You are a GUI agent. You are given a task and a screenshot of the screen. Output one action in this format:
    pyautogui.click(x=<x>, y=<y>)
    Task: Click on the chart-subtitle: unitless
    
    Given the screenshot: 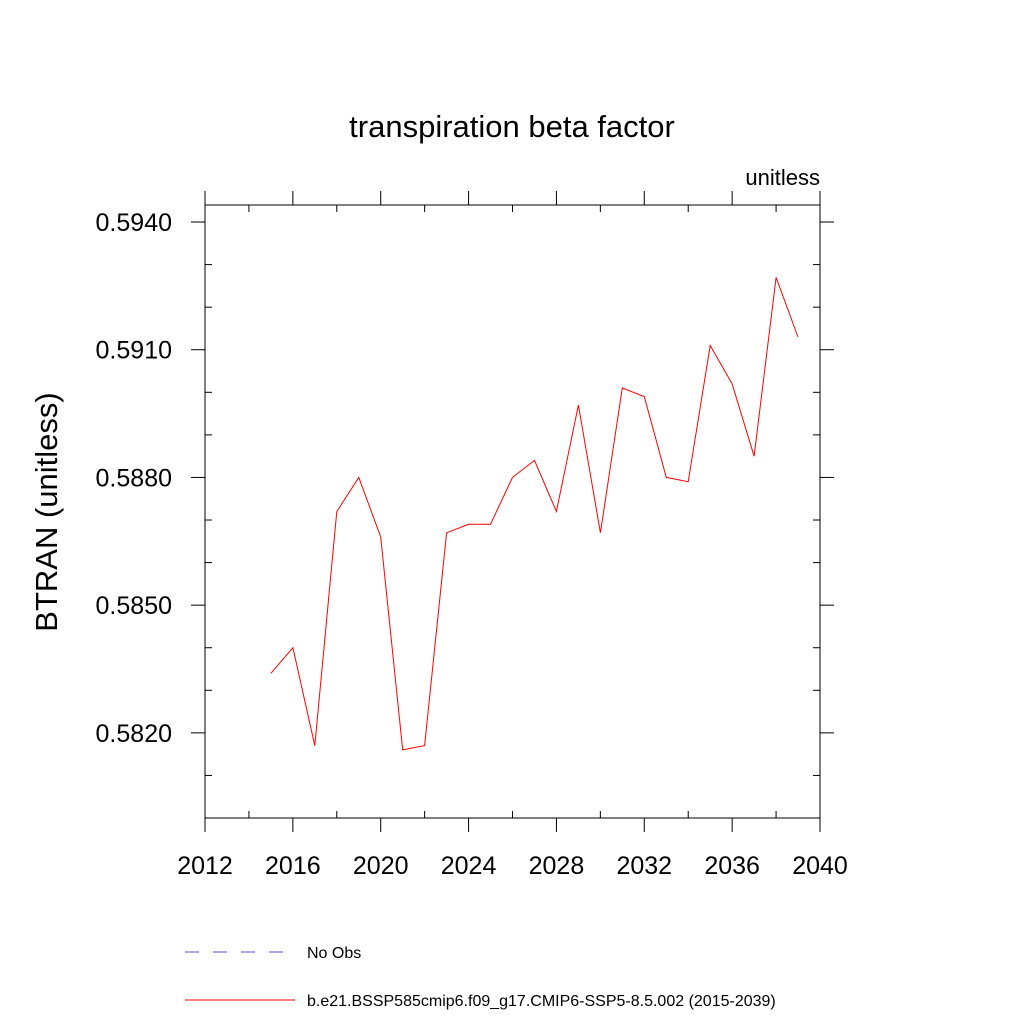 What is the action you would take?
    pyautogui.click(x=782, y=177)
    